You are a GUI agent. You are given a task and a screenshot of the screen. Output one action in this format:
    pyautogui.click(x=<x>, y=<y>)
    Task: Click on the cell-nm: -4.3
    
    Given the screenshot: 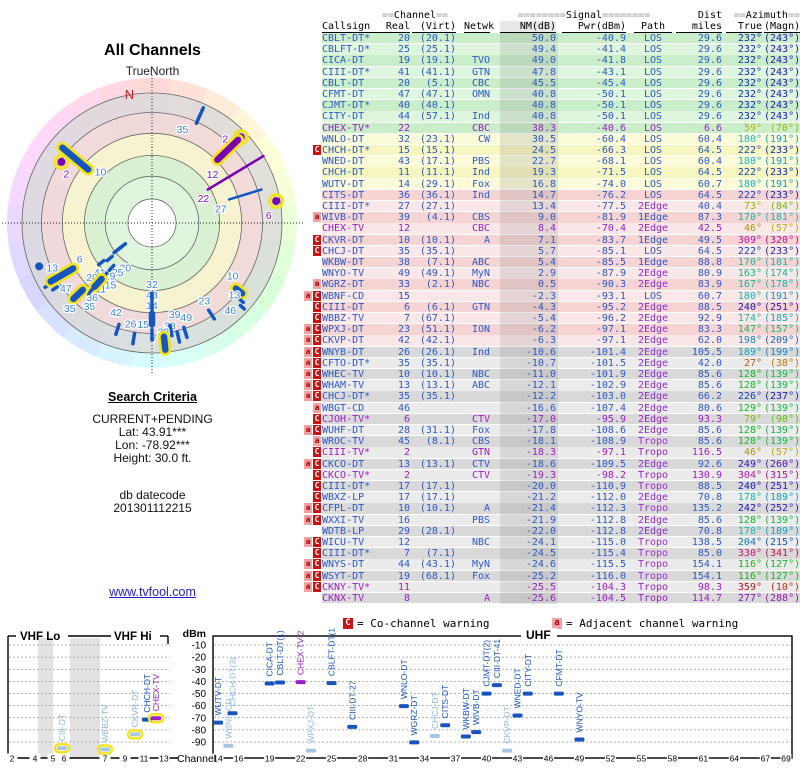 What is the action you would take?
    pyautogui.click(x=543, y=307)
    